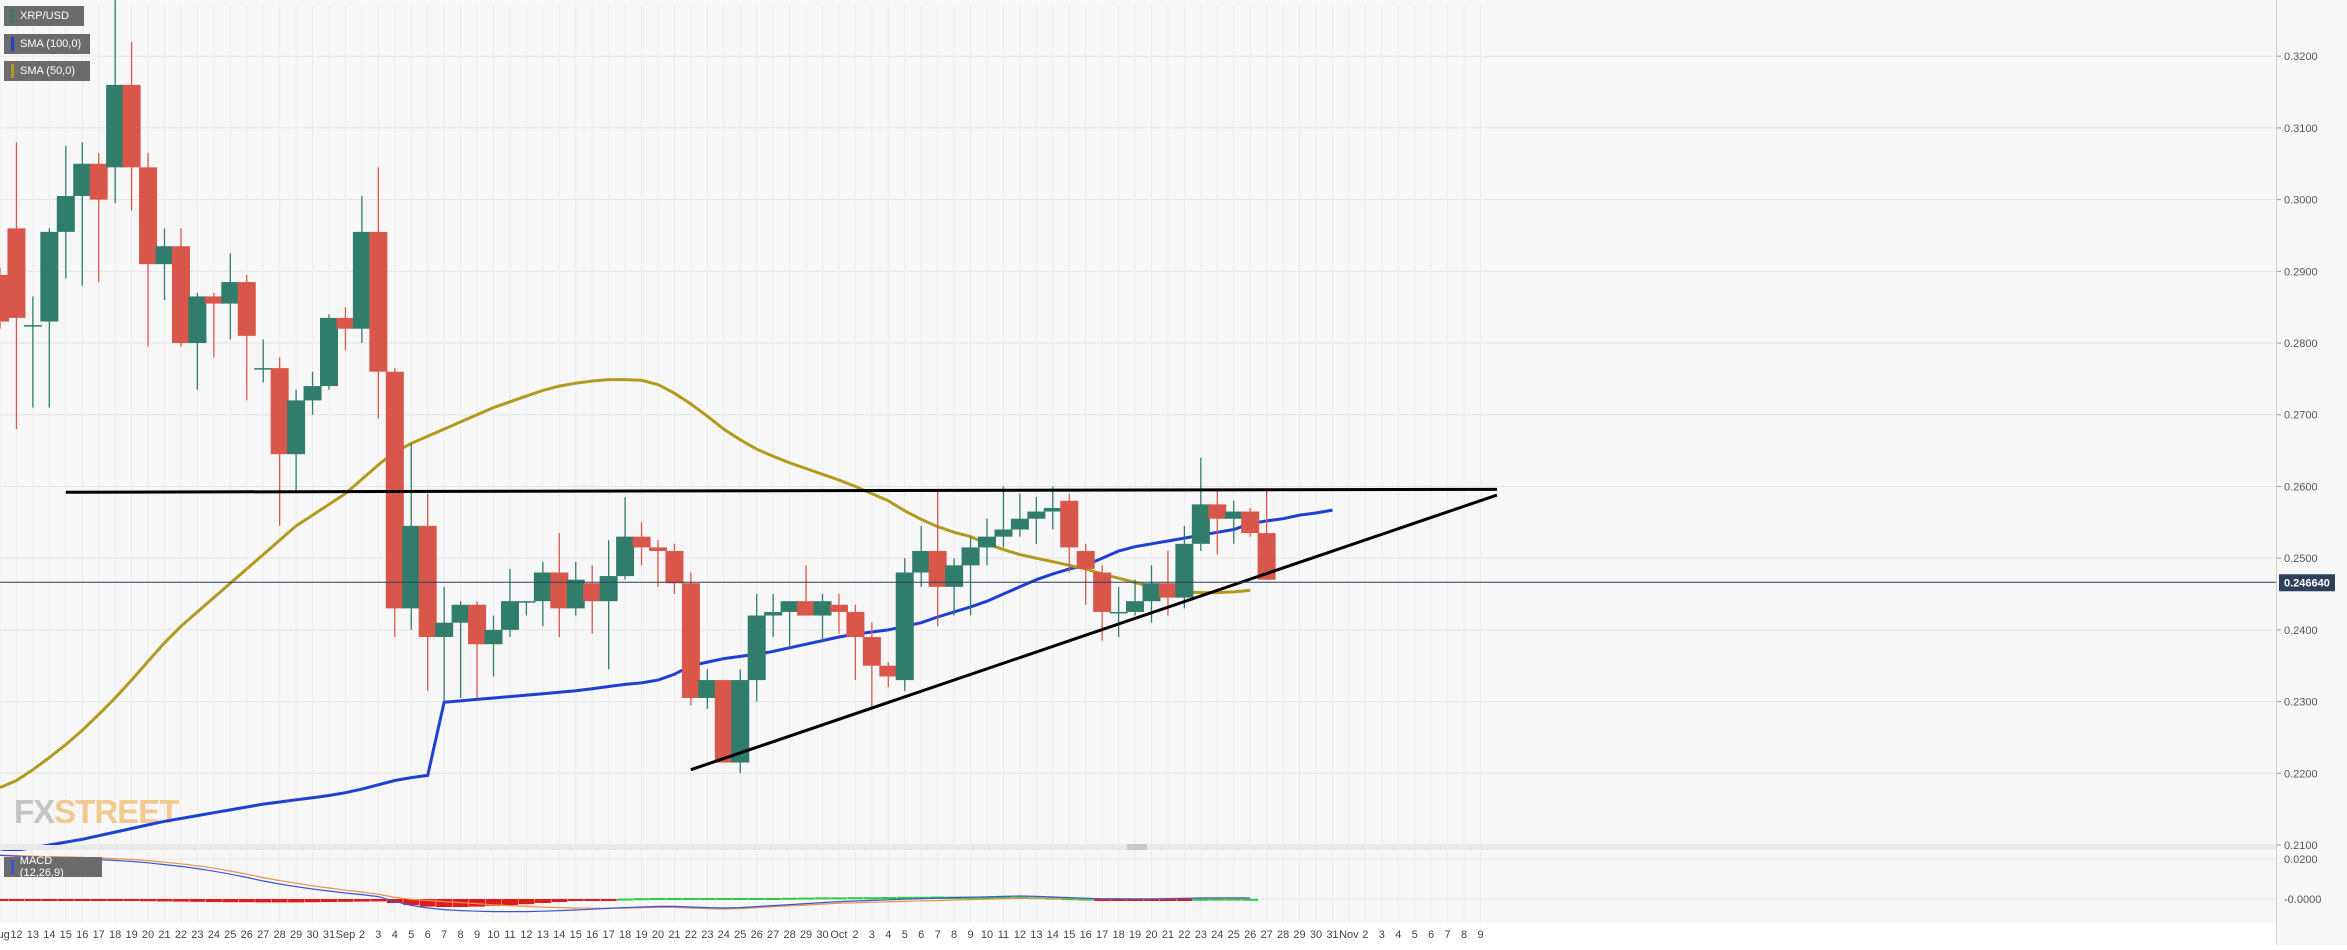  What do you see at coordinates (1137, 847) in the screenshot?
I see `pane-resize-handle` at bounding box center [1137, 847].